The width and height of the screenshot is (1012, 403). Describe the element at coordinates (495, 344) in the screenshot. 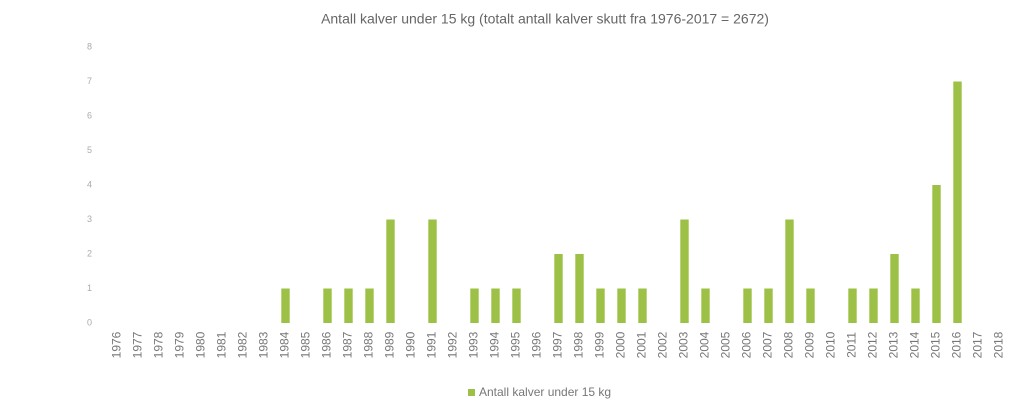

I see `x-tick-label: 1994` at that location.